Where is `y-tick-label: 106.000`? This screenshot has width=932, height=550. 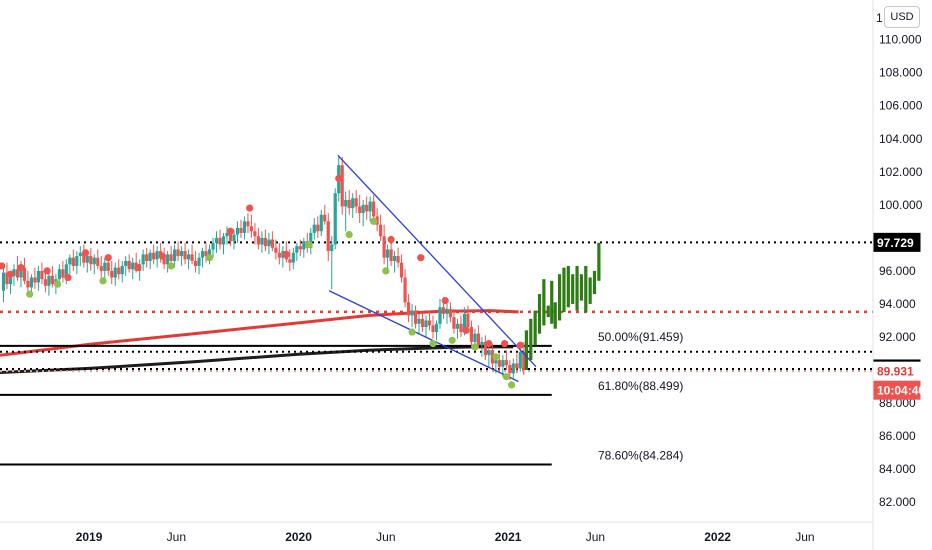 y-tick-label: 106.000 is located at coordinates (901, 106).